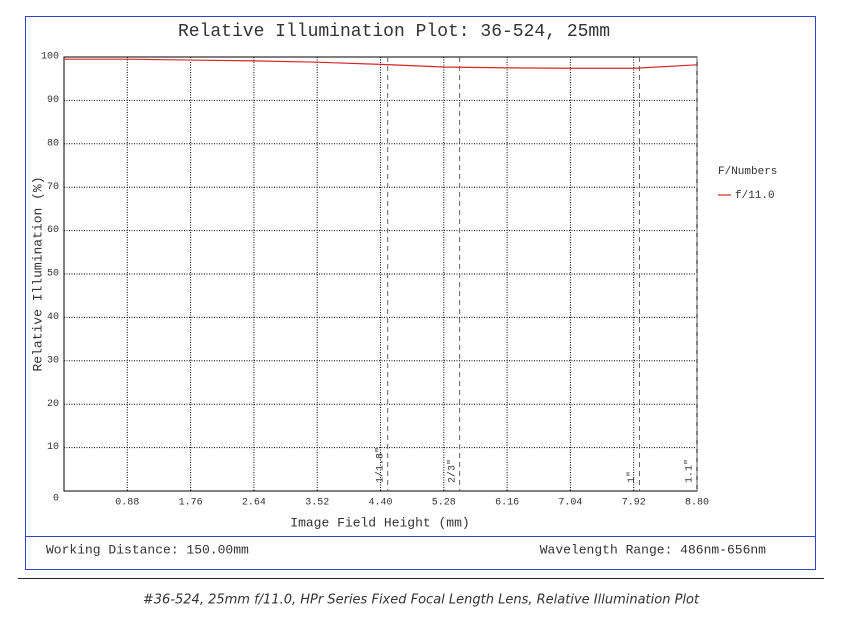 The image size is (847, 622). What do you see at coordinates (690, 471) in the screenshot?
I see `sensor-label: 1.1"` at bounding box center [690, 471].